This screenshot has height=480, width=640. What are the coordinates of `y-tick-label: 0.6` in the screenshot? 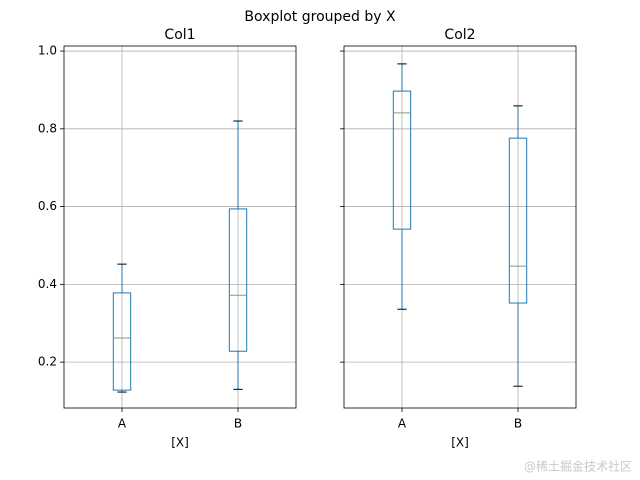 It's located at (47, 206).